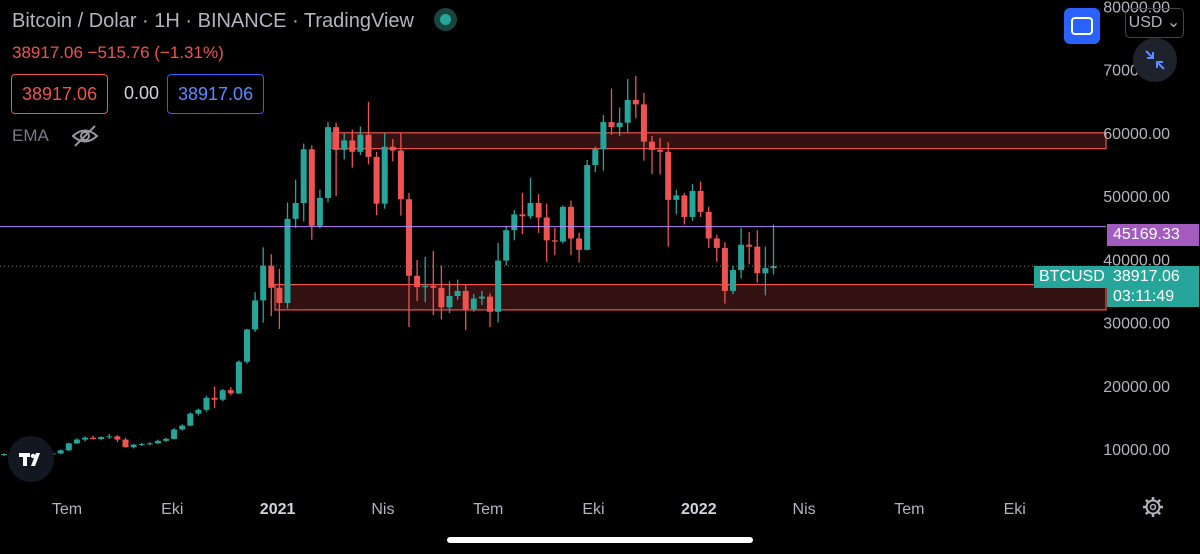  Describe the element at coordinates (85, 136) in the screenshot. I see `eye-off-icon` at that location.